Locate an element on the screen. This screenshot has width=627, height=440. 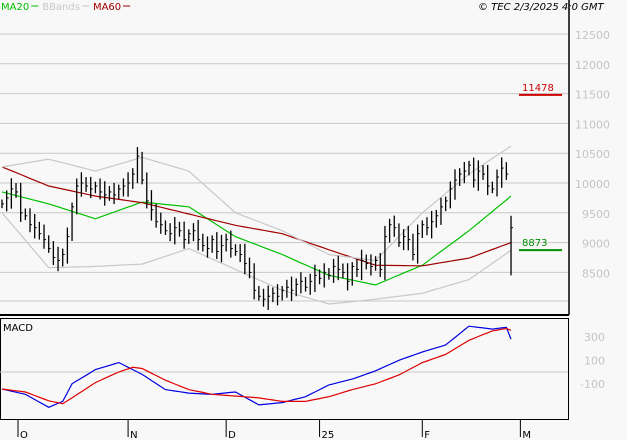
x-tick-label: M is located at coordinates (526, 435).